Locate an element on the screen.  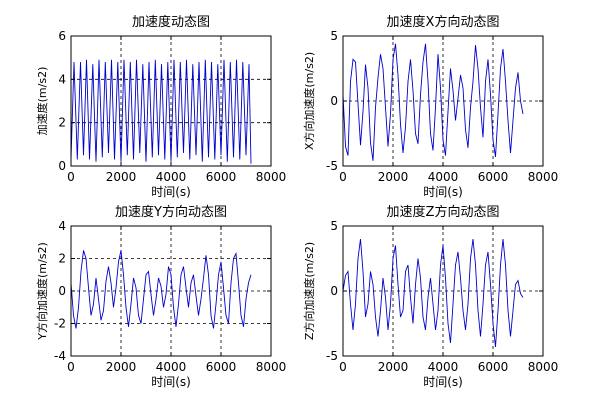
y-axis-label: 加速度(m/s2) is located at coordinates (42, 101).